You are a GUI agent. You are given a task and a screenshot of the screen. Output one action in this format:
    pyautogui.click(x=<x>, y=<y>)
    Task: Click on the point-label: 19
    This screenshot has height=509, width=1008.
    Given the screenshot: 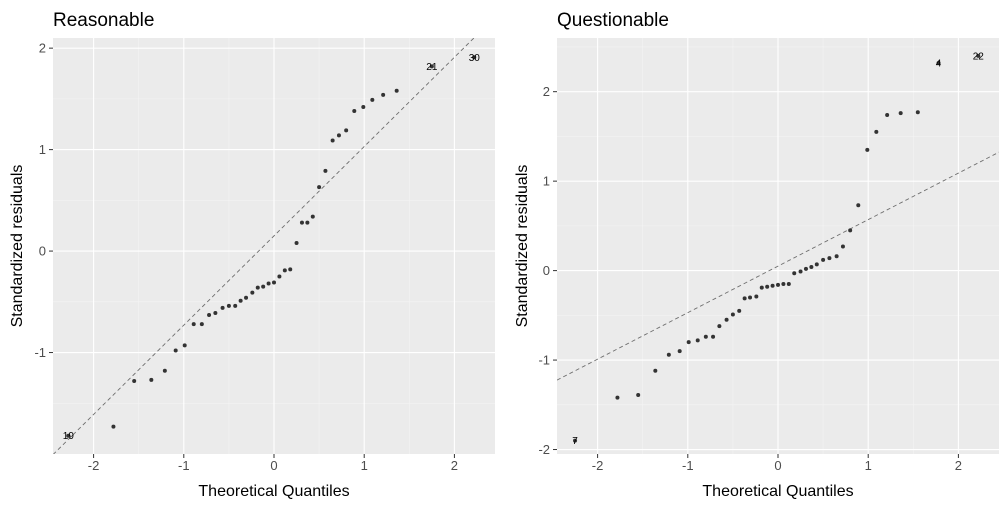 What is the action you would take?
    pyautogui.click(x=69, y=436)
    